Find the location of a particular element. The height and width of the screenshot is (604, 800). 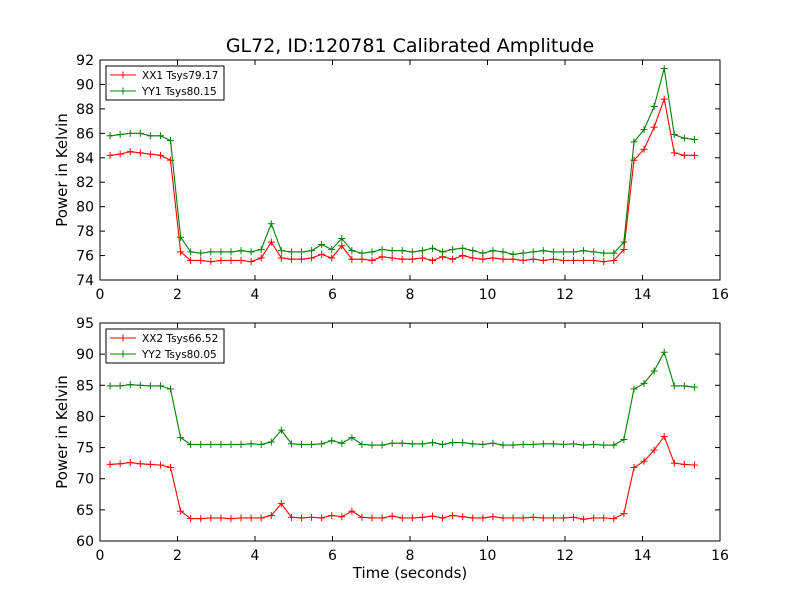

chart0-ytick-label-5: 84 is located at coordinates (85, 159).